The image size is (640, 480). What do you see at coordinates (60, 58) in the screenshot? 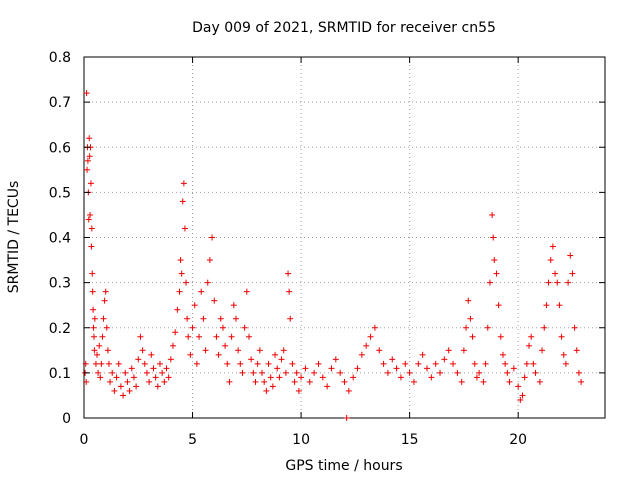
I see `y-tick-label: 0.8` at bounding box center [60, 58].